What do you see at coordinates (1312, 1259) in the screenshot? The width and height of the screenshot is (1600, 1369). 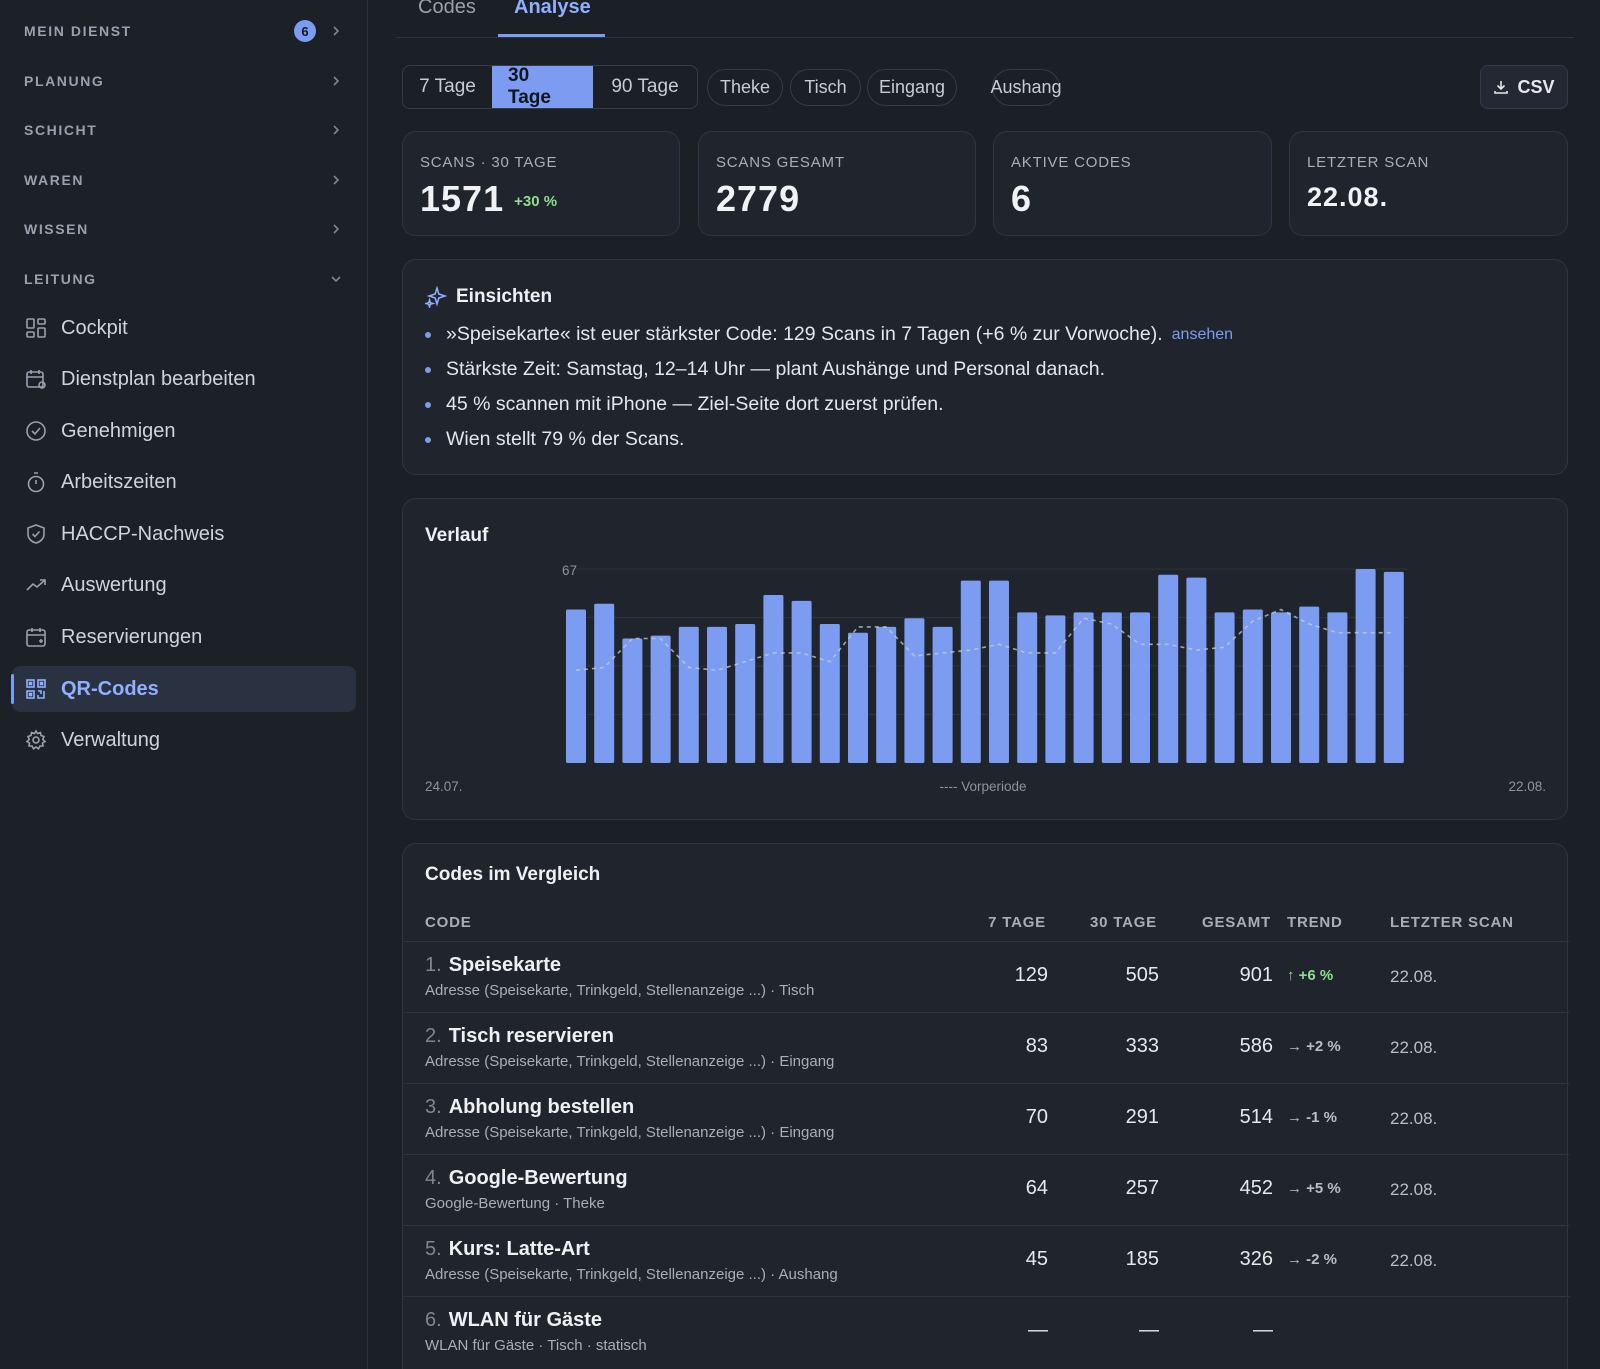 I see `cell-trend: → -2 %` at bounding box center [1312, 1259].